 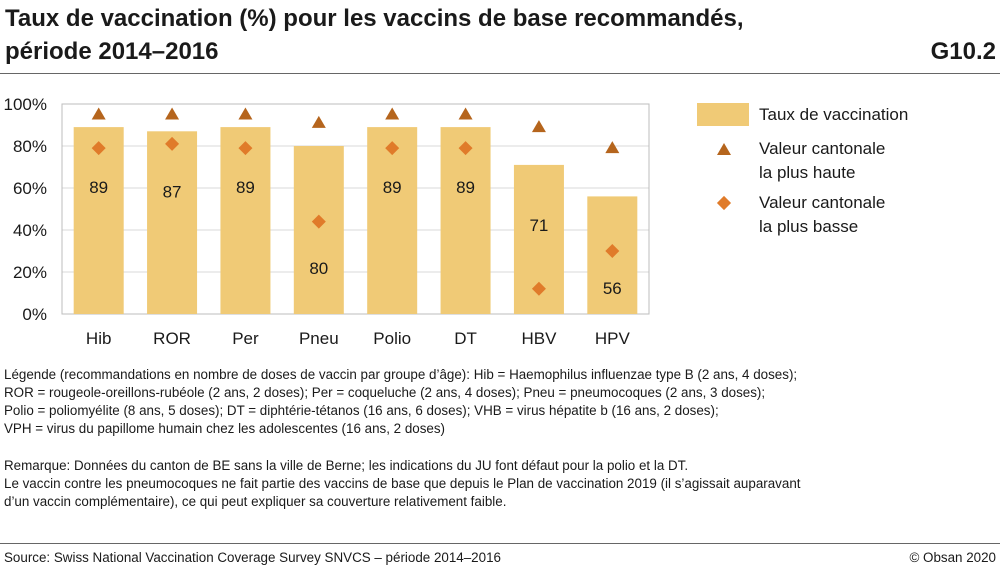 What do you see at coordinates (392, 220) in the screenshot?
I see `bar-polio` at bounding box center [392, 220].